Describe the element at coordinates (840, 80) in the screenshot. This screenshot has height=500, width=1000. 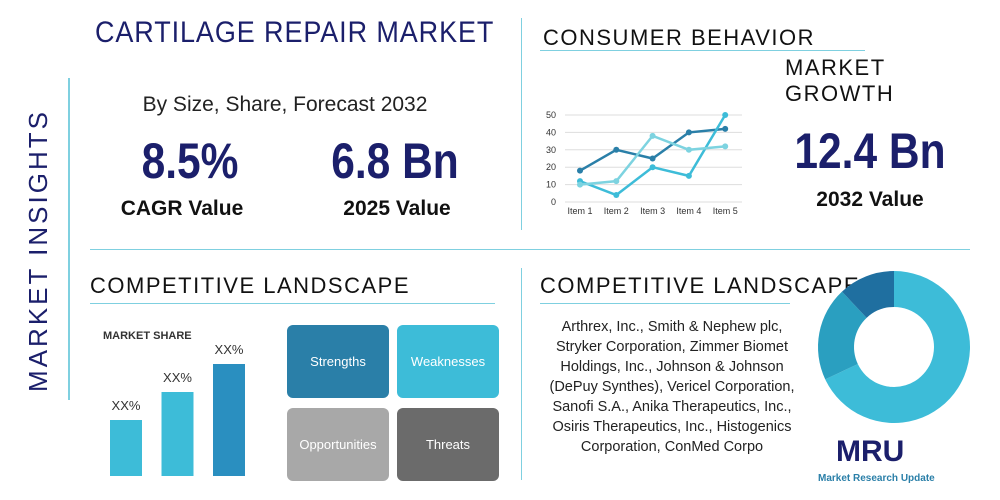
I see `section-subtitle: MARKET GROWTH` at that location.